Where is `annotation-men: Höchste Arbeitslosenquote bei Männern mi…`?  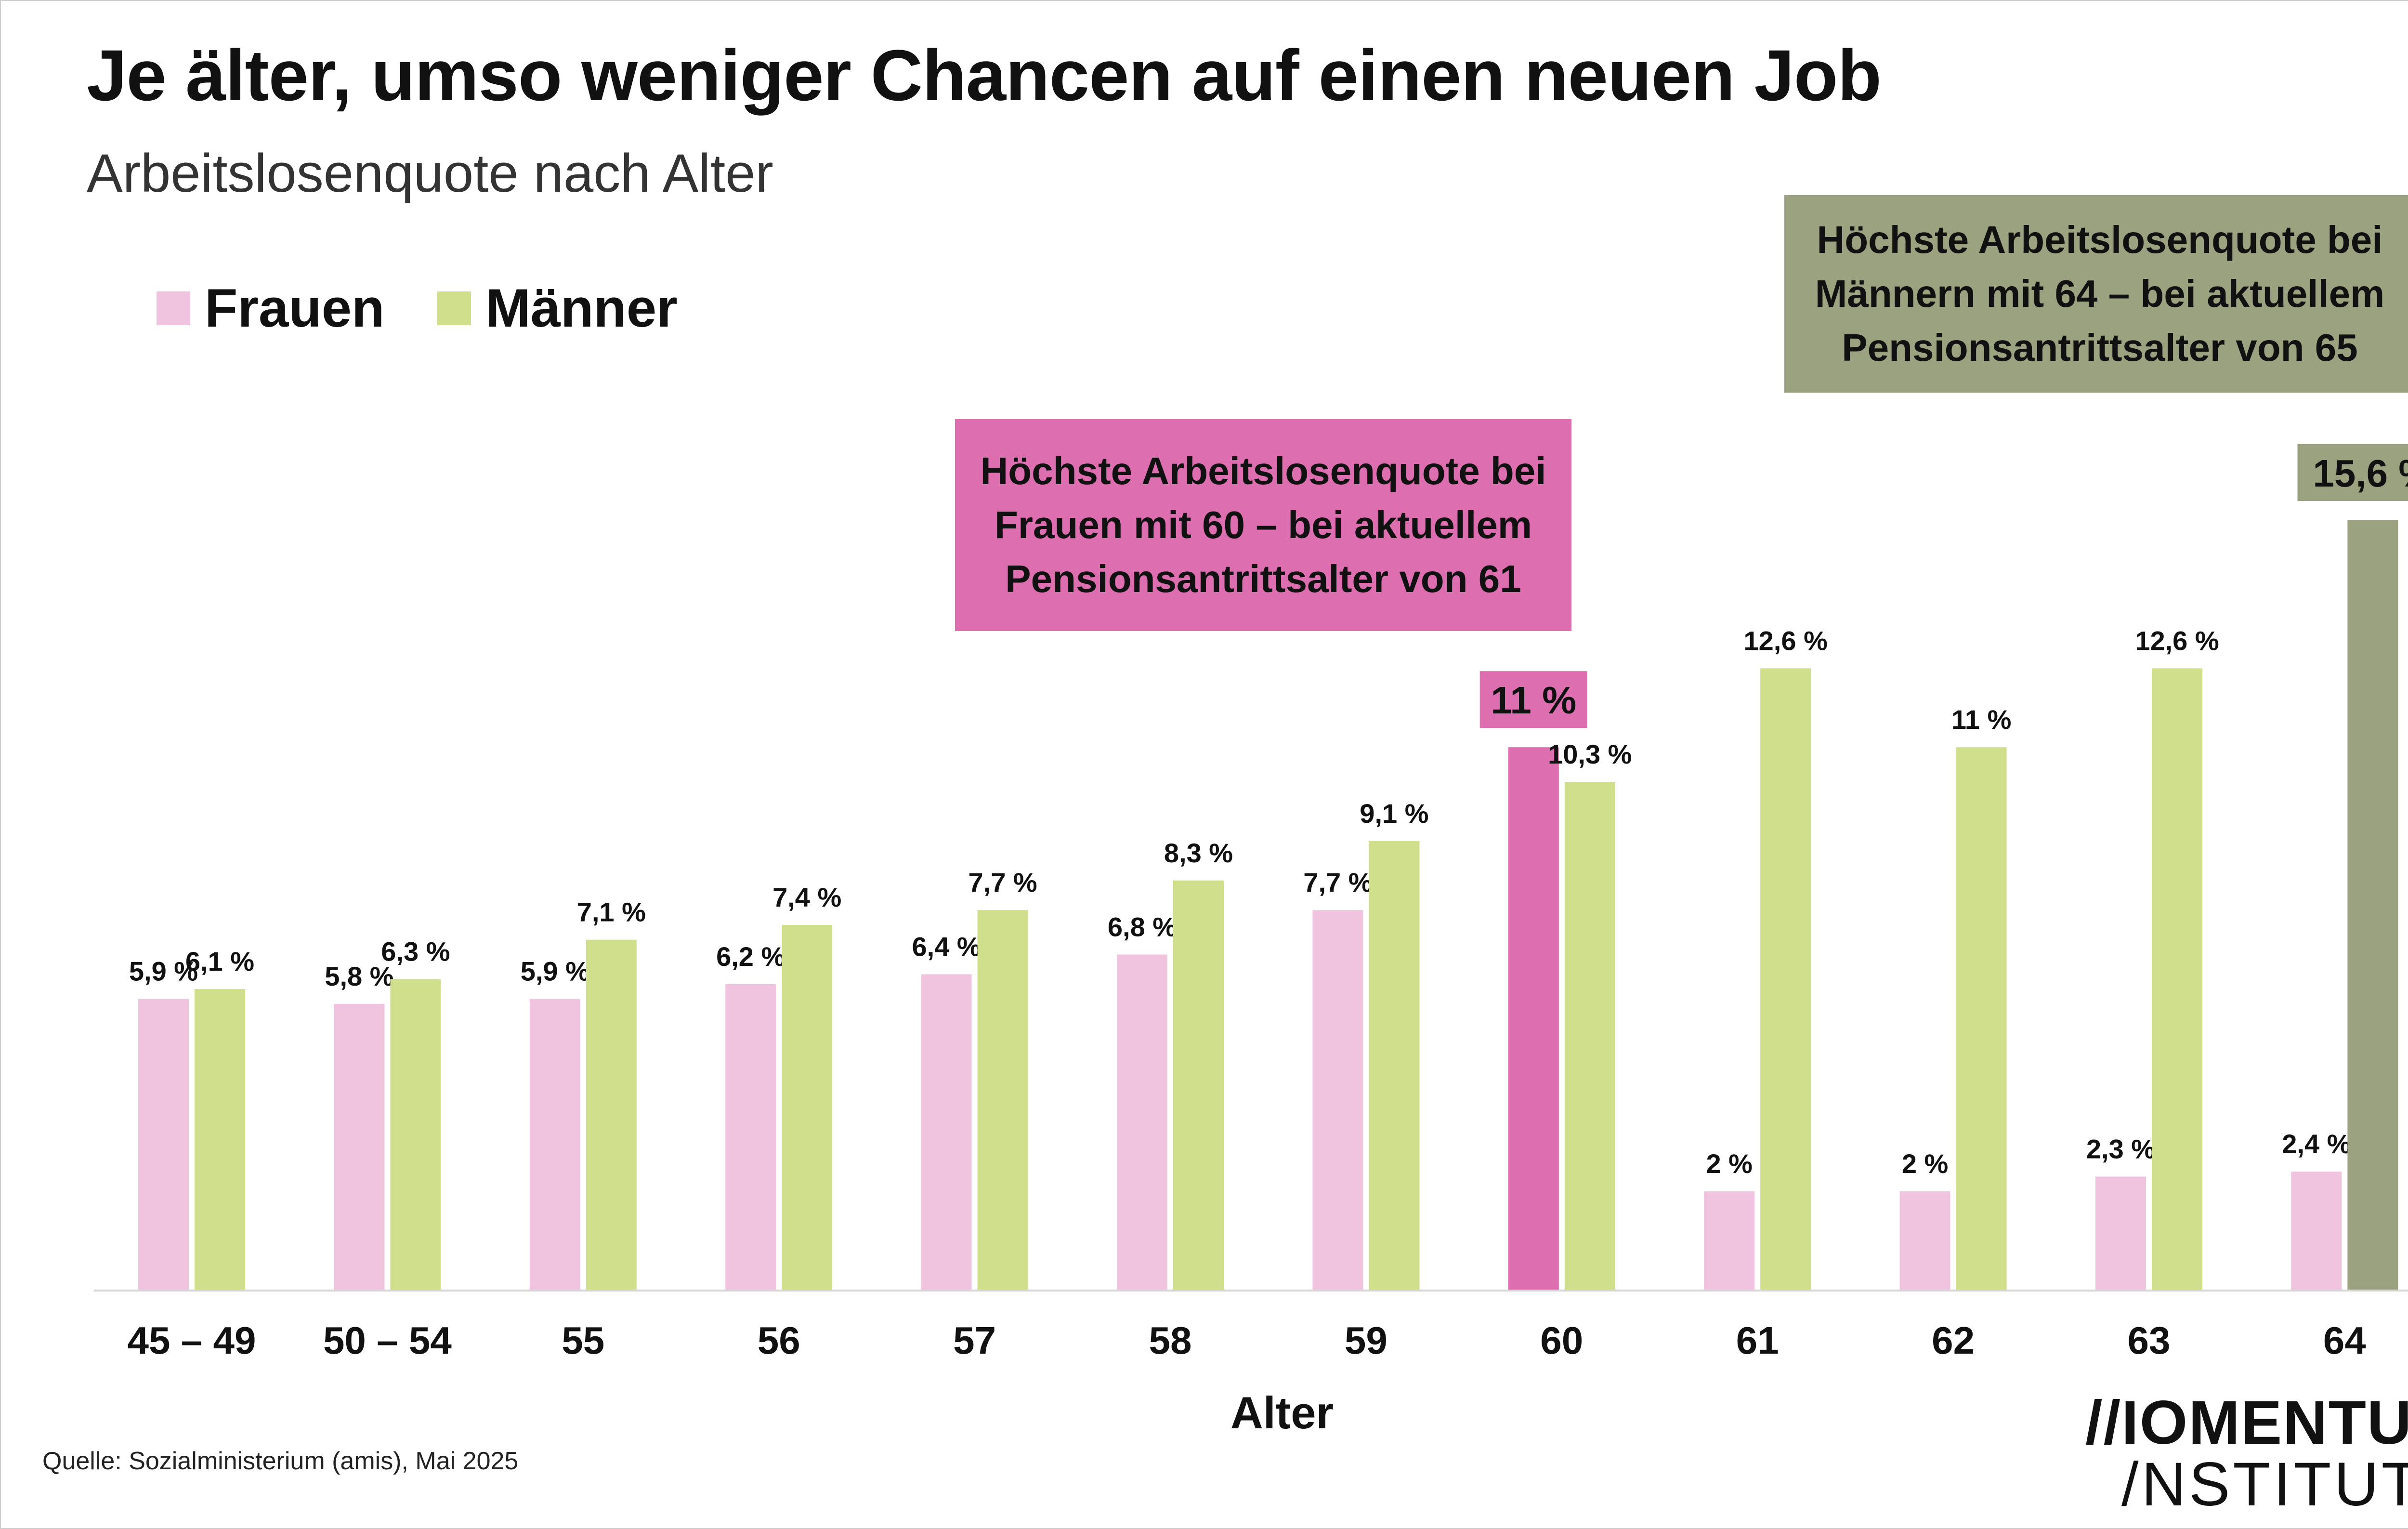
annotation-men: Höchste Arbeitslosenquote bei Männern mi… is located at coordinates (2096, 294).